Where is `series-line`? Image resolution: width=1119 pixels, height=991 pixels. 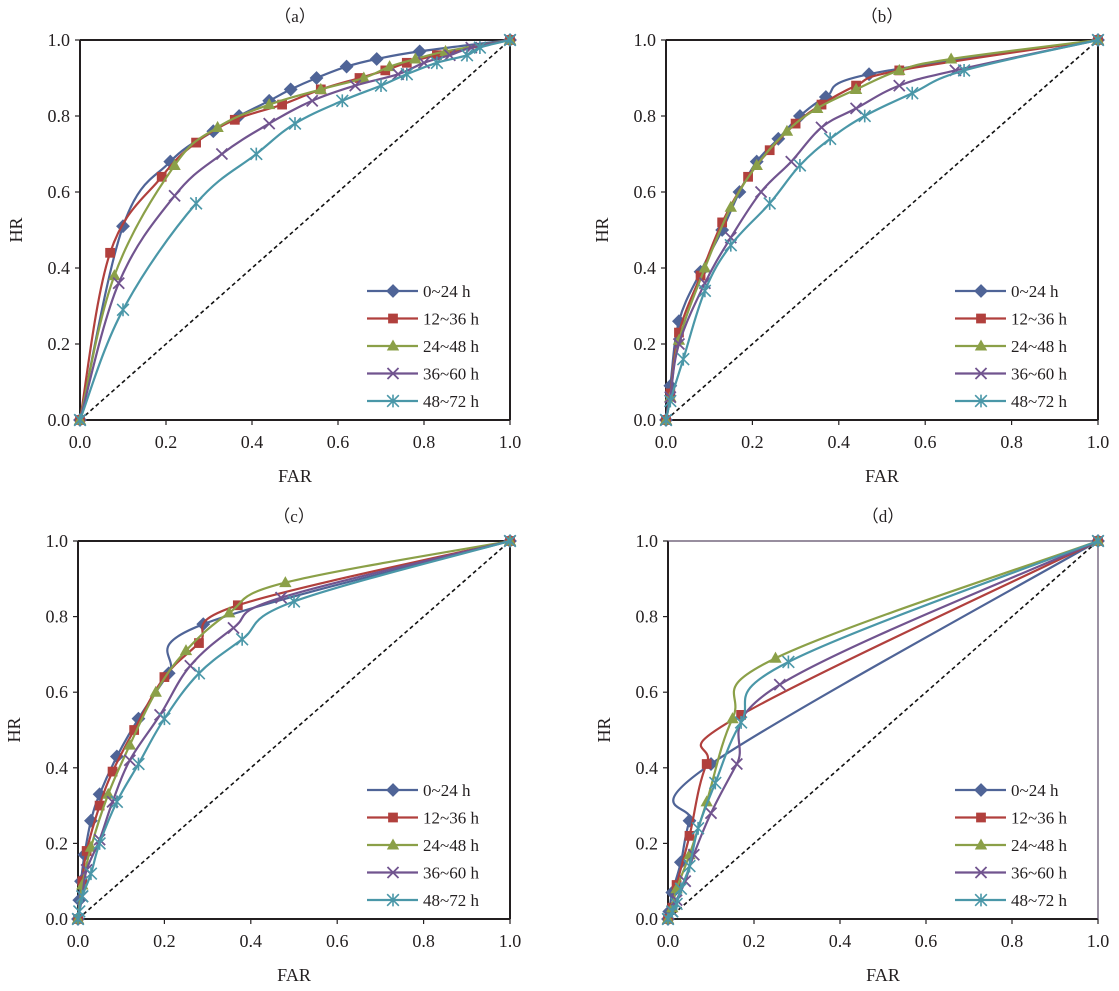 series-line is located at coordinates (294, 229).